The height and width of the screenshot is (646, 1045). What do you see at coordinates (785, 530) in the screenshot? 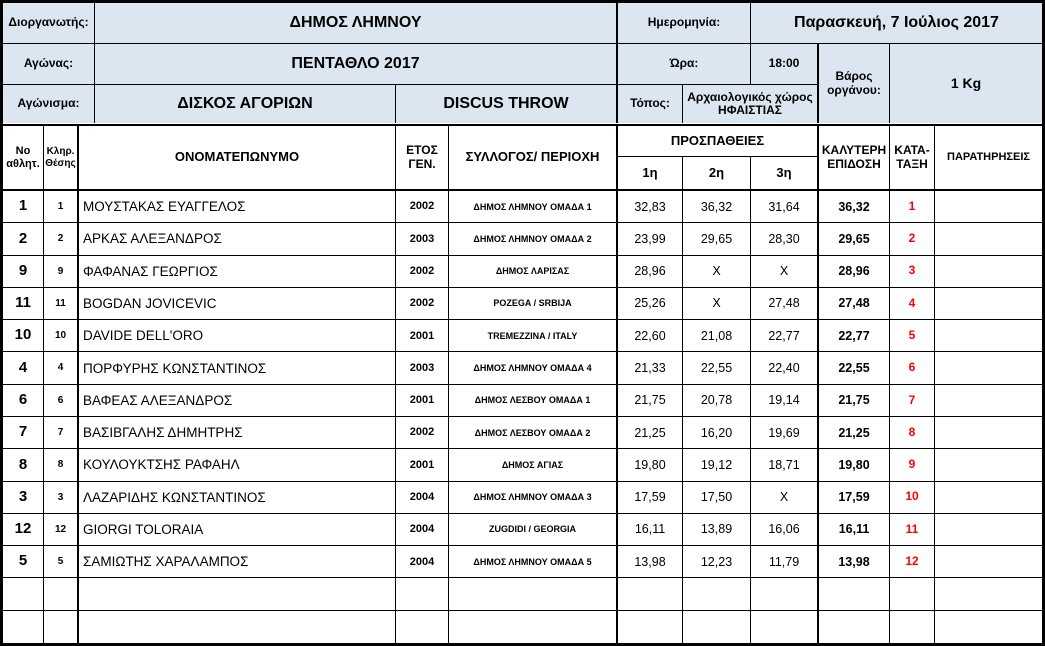
I see `attempt-3-cell: 16,06` at bounding box center [785, 530].